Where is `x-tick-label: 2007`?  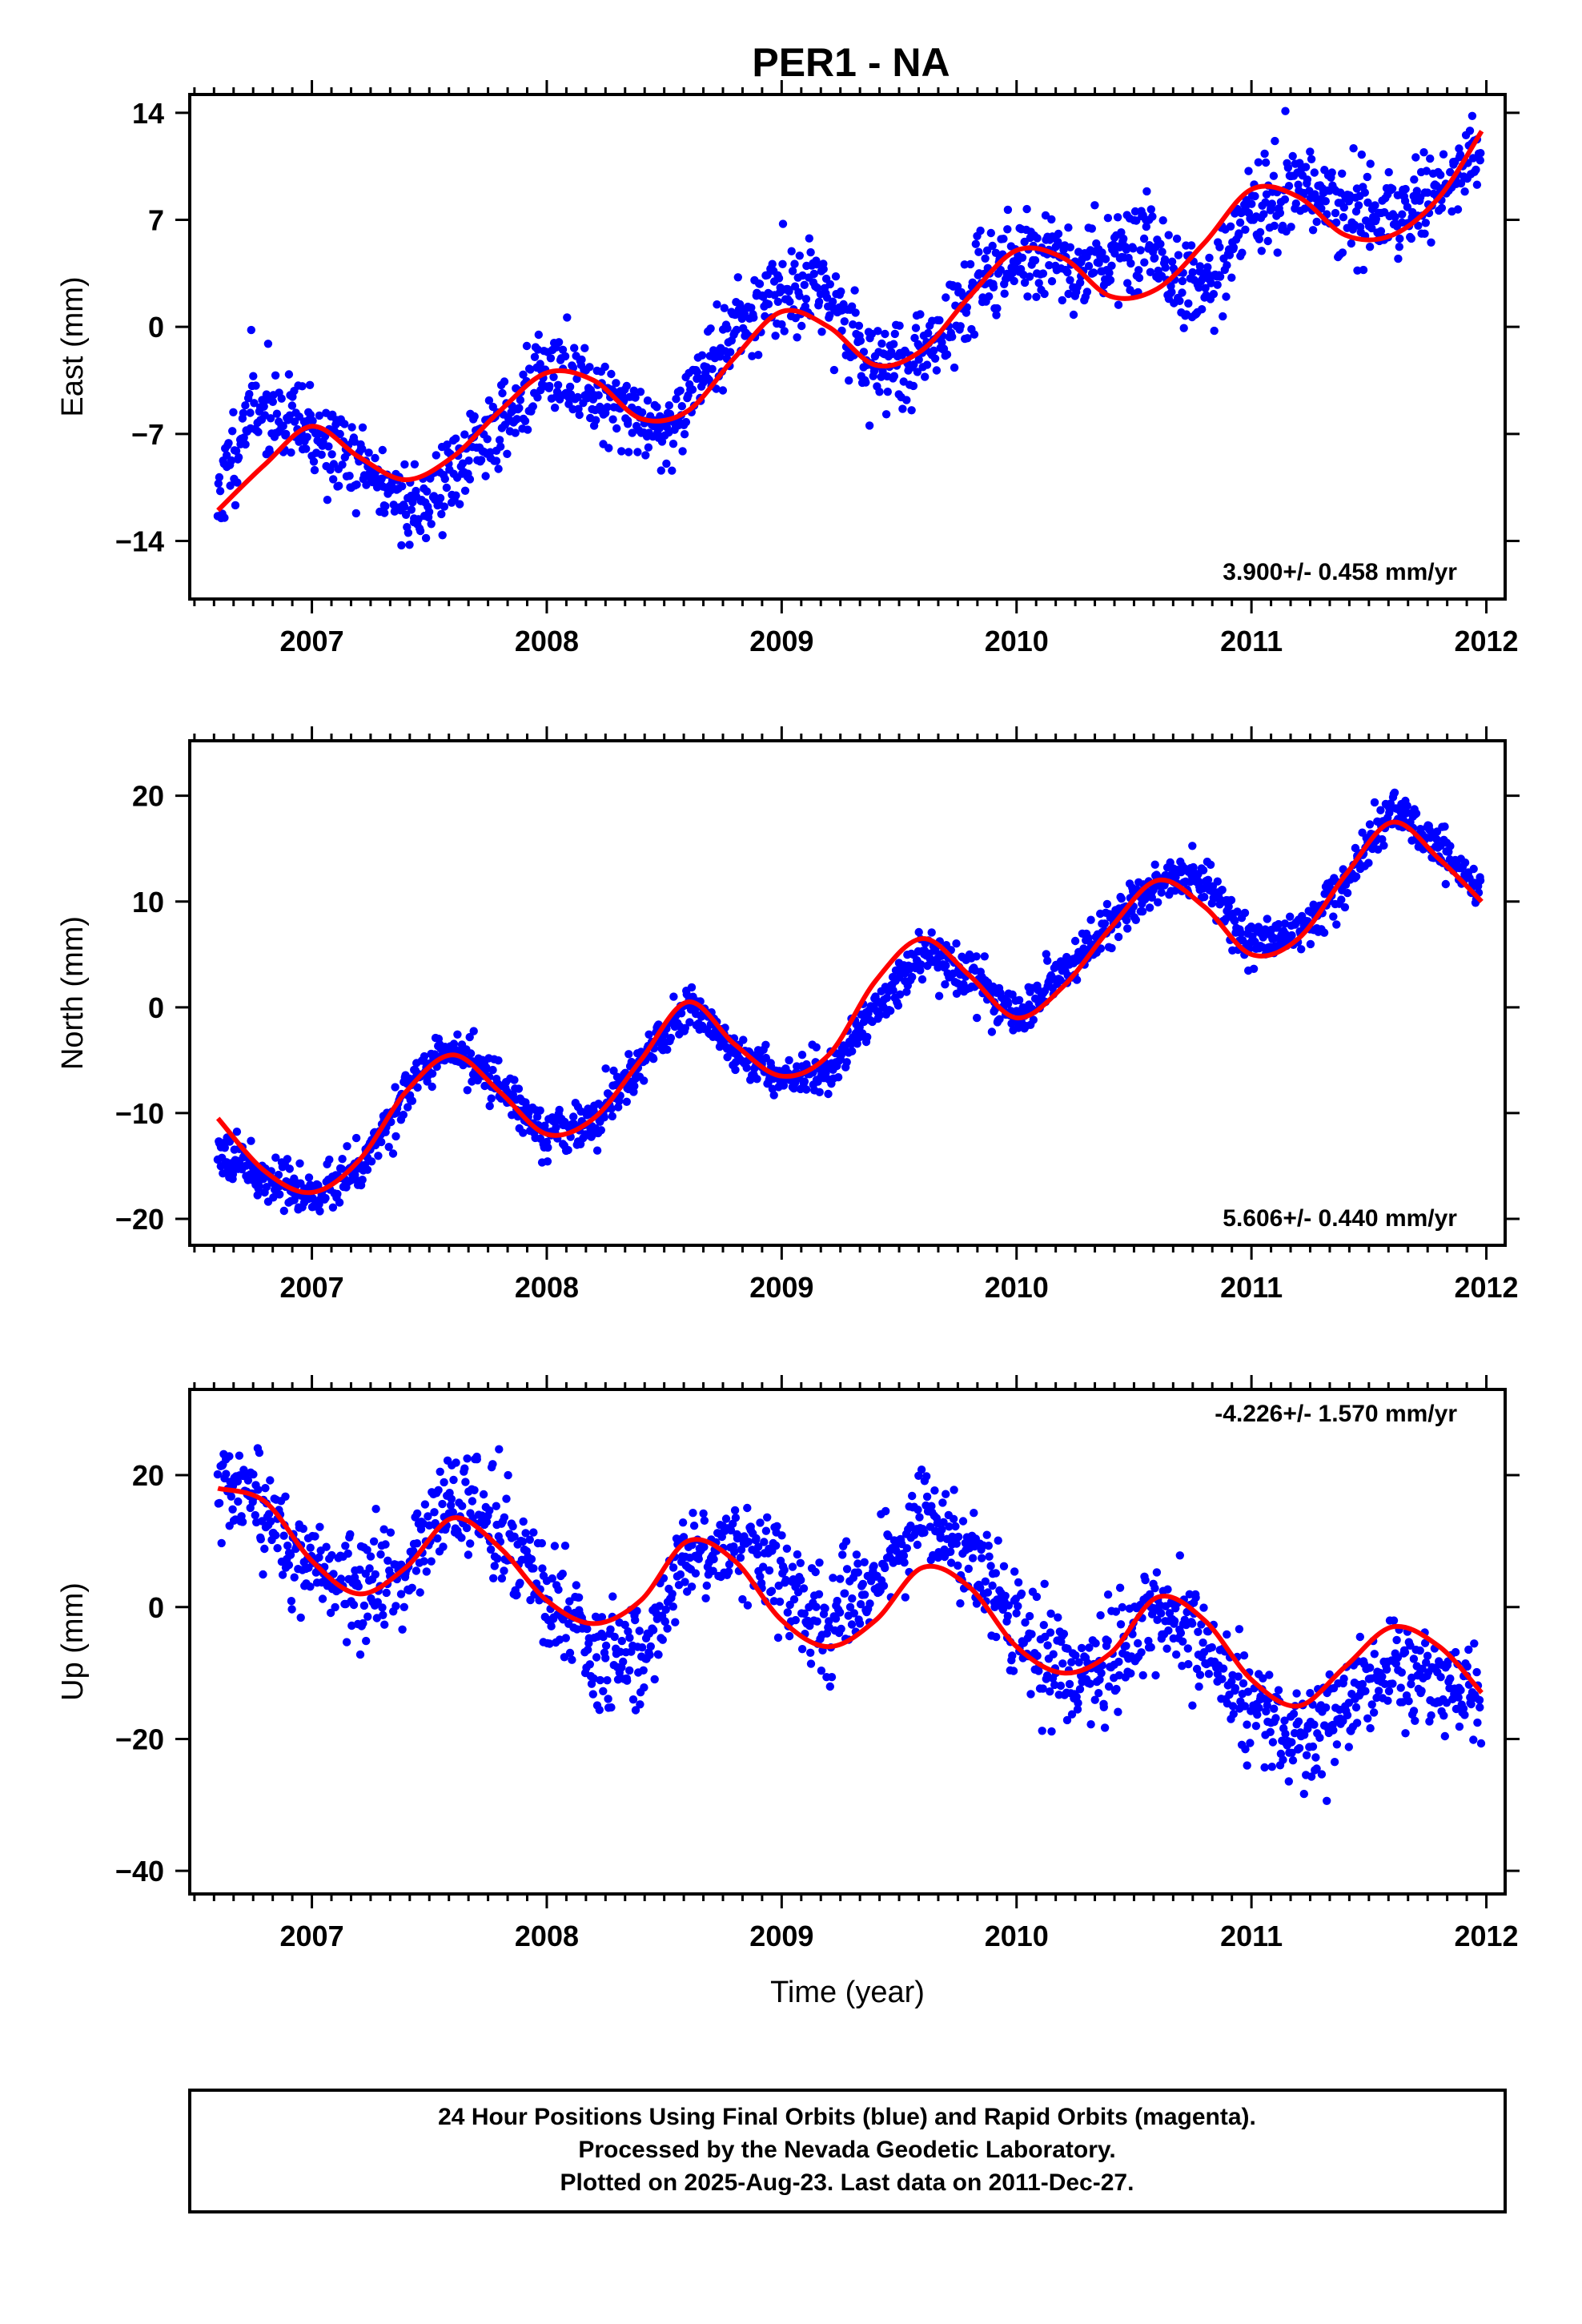
x-tick-label: 2007 is located at coordinates (312, 641).